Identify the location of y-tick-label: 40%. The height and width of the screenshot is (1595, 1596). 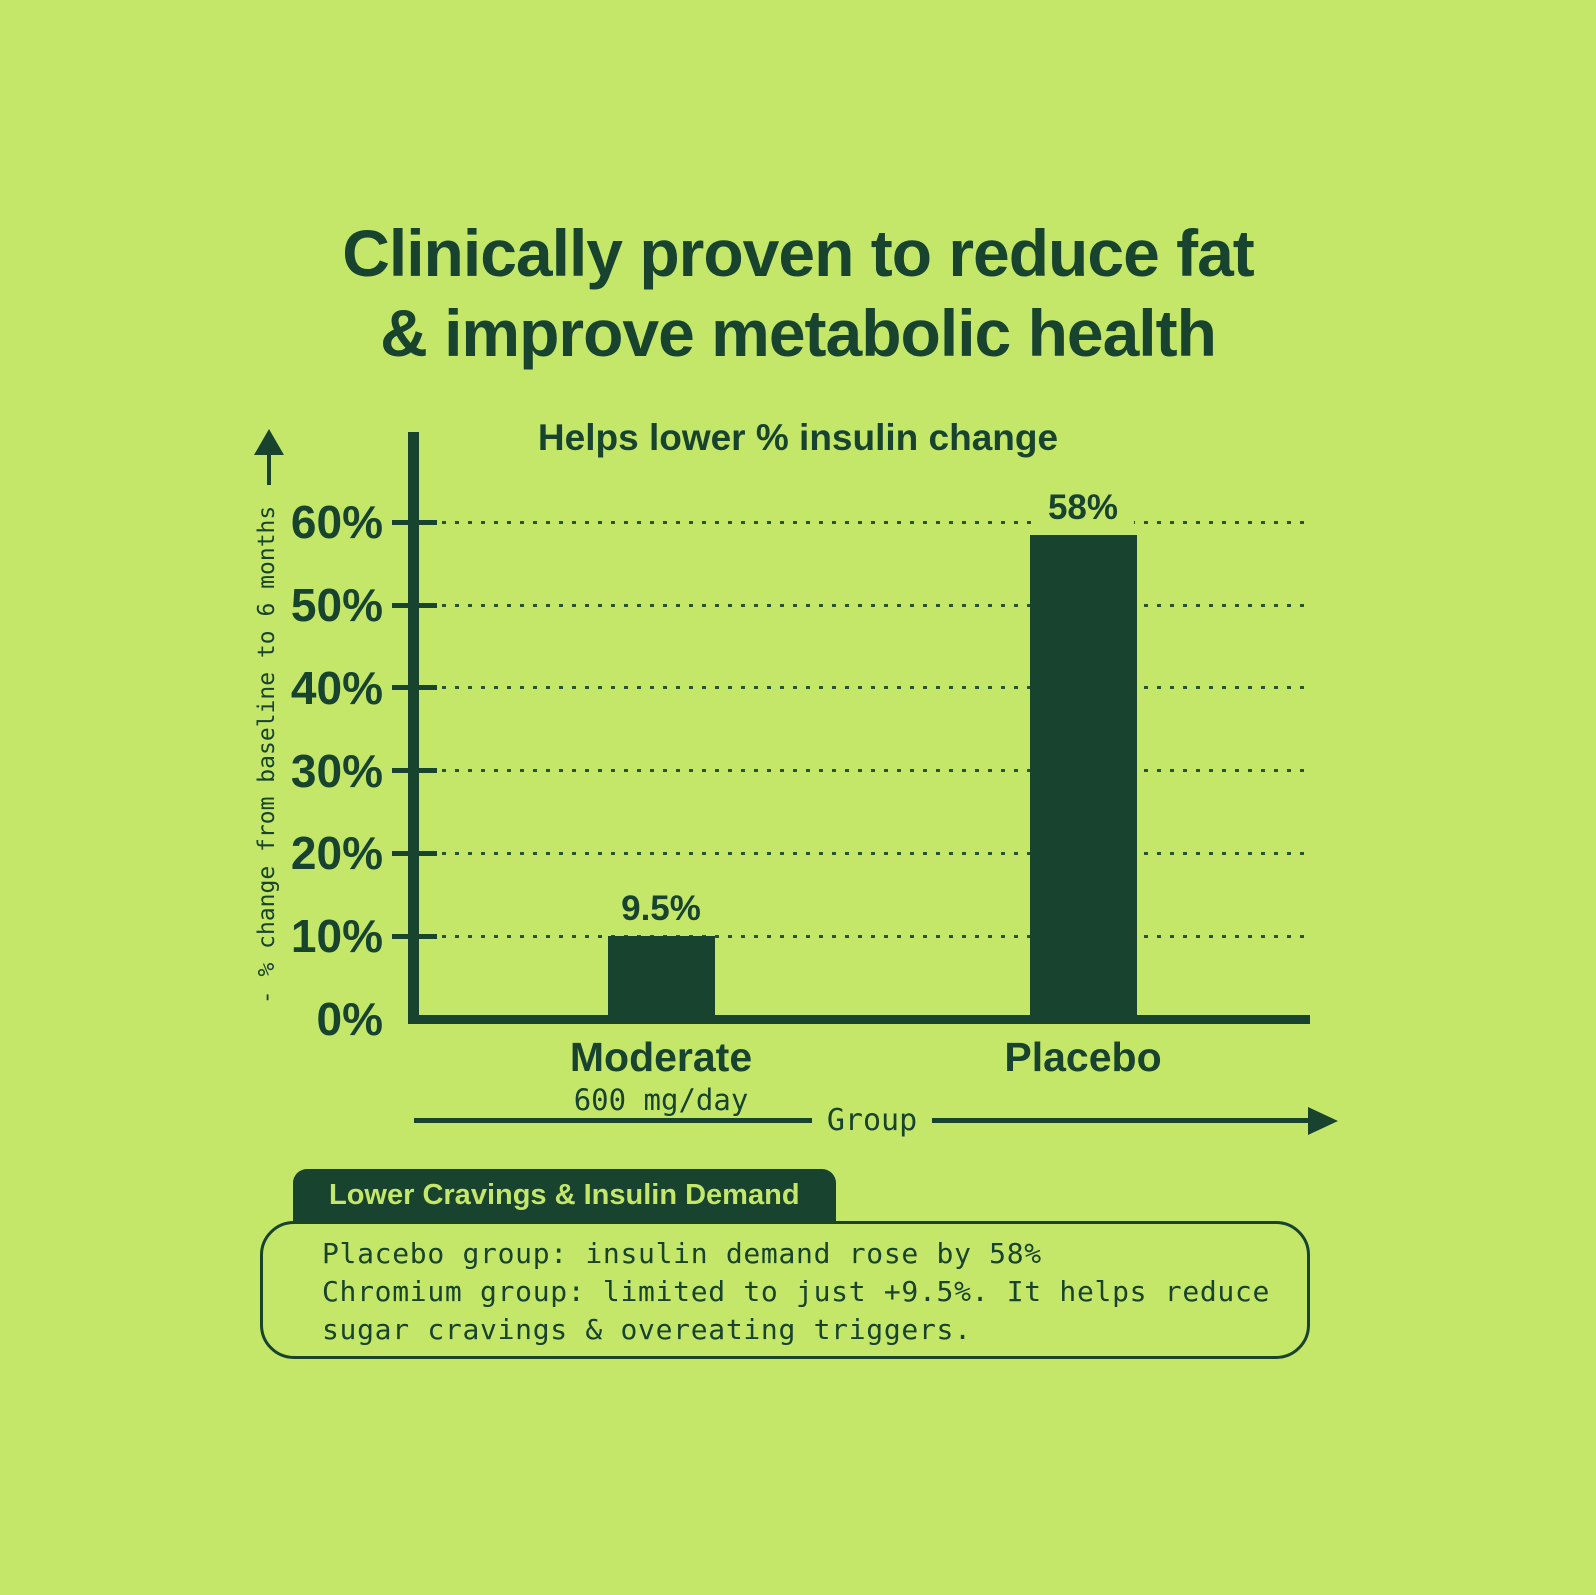
(336, 687).